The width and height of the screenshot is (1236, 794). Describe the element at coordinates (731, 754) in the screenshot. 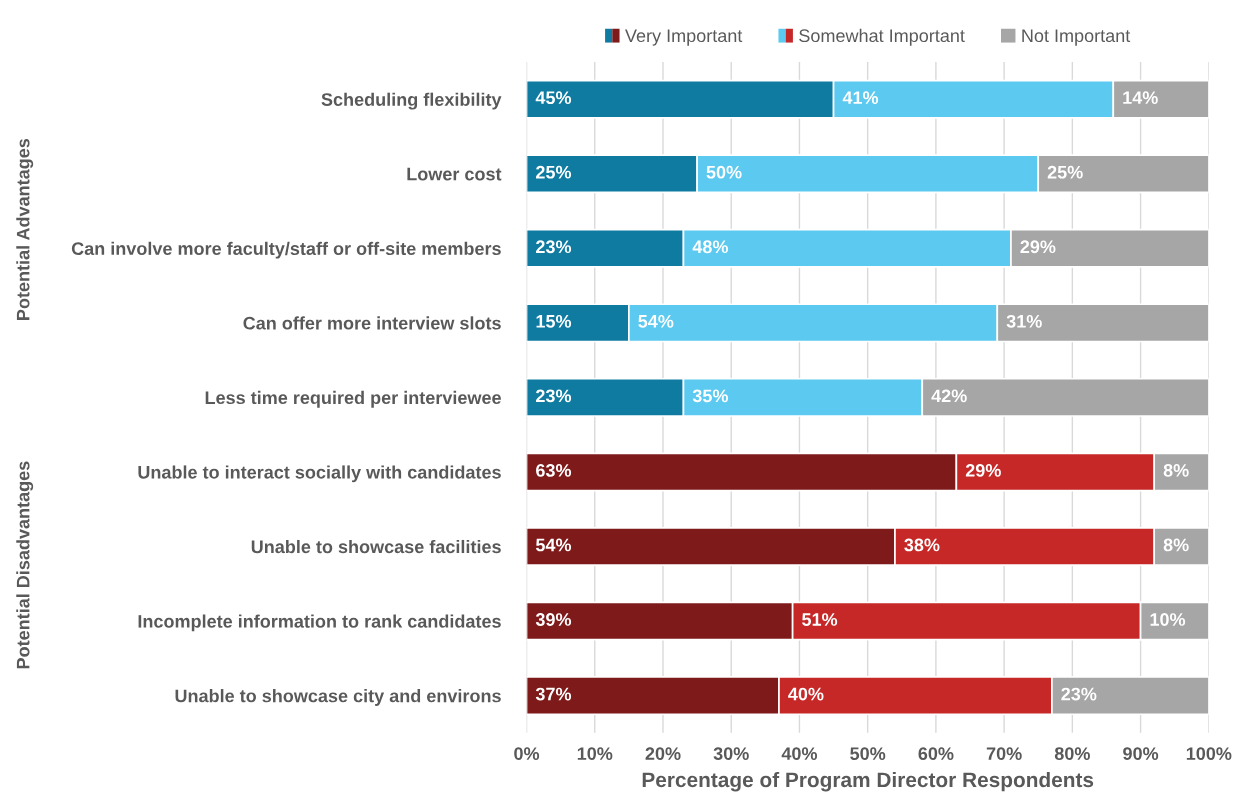

I see `x-tick-label: 30%` at that location.